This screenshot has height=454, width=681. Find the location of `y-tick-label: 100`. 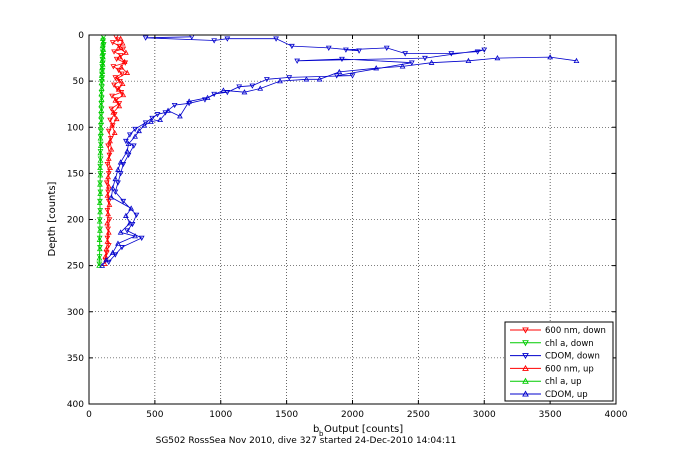

y-tick-label: 100 is located at coordinates (75, 128).